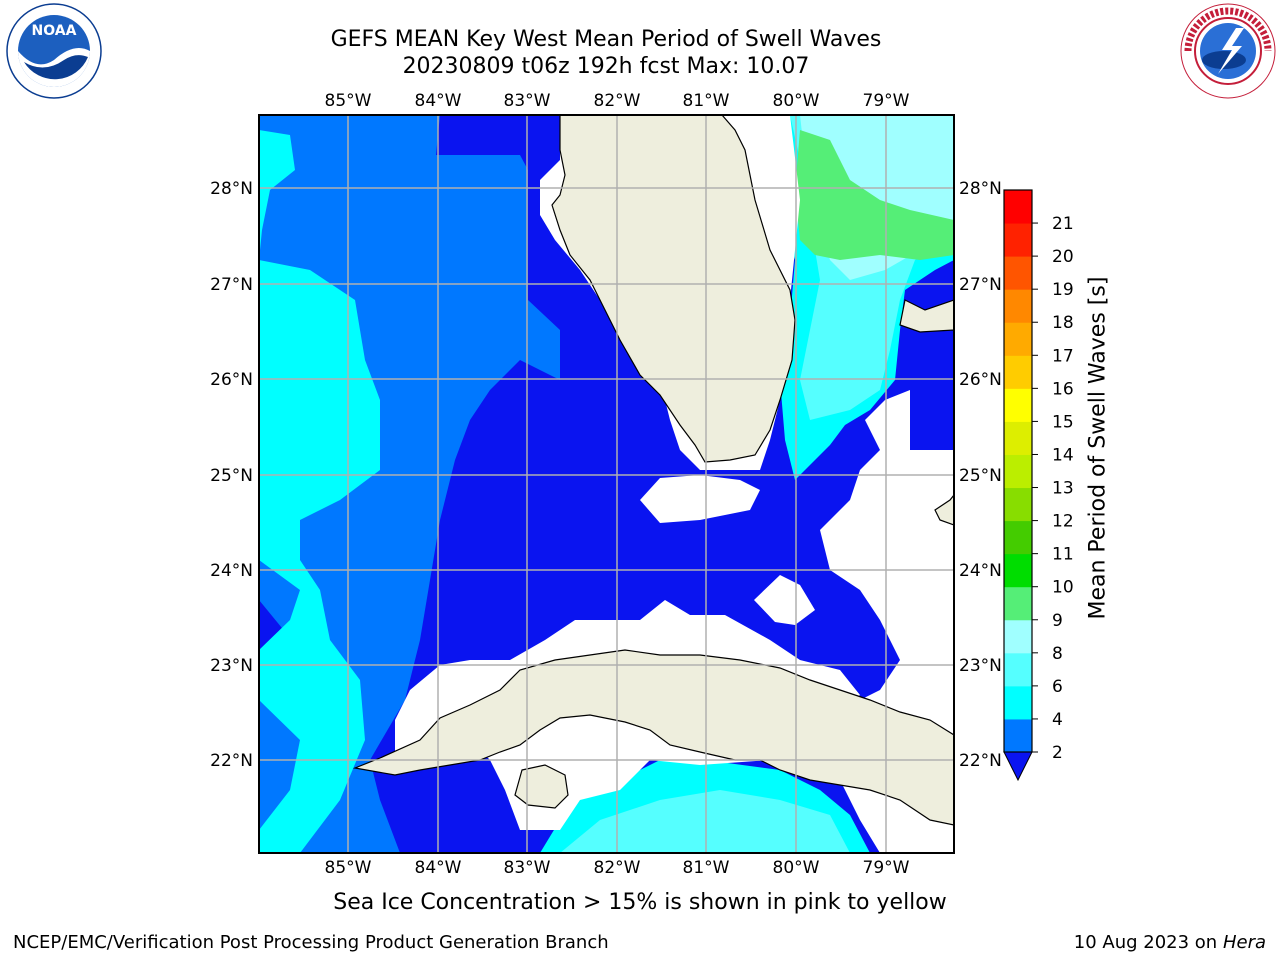  What do you see at coordinates (706, 868) in the screenshot?
I see `lon-label-81w-bottom: 81°W` at bounding box center [706, 868].